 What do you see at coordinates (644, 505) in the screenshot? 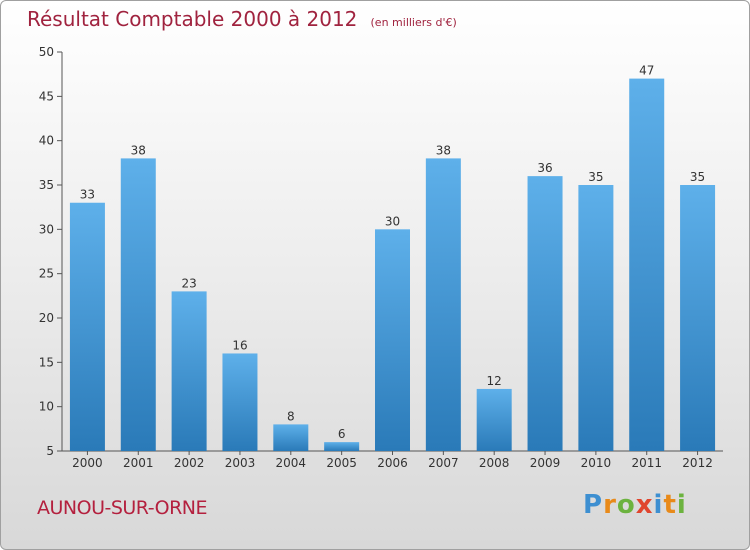
I see `logo-letter: x` at bounding box center [644, 505].